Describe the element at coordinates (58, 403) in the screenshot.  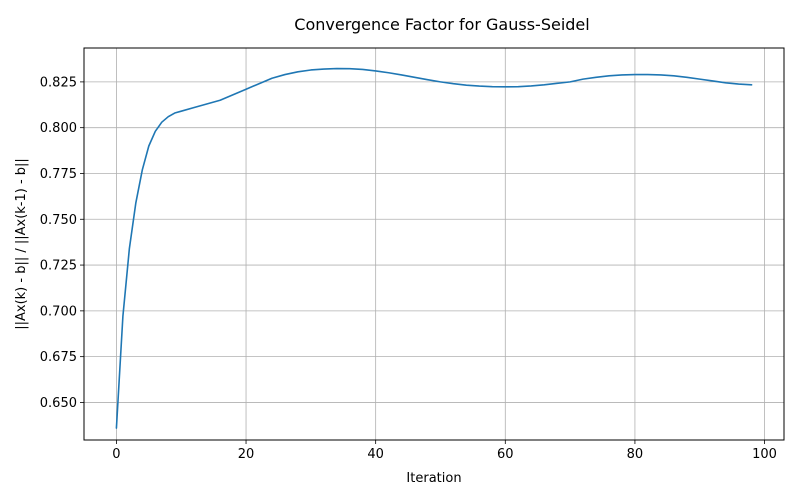
I see `y-tick-label: 0.650` at that location.